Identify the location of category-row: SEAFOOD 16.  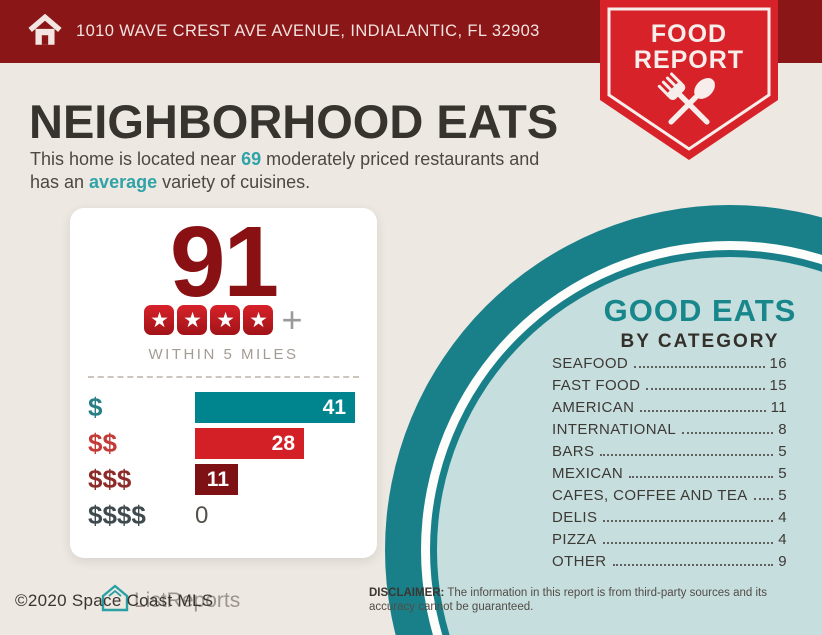
(669, 366).